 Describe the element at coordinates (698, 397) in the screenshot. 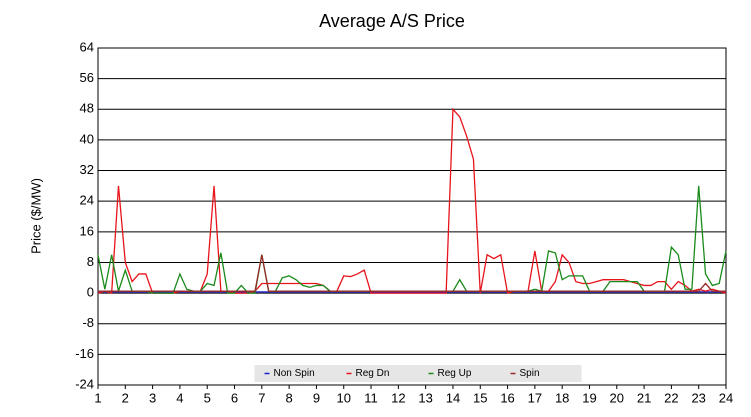

I see `x-tick-label: 23` at that location.